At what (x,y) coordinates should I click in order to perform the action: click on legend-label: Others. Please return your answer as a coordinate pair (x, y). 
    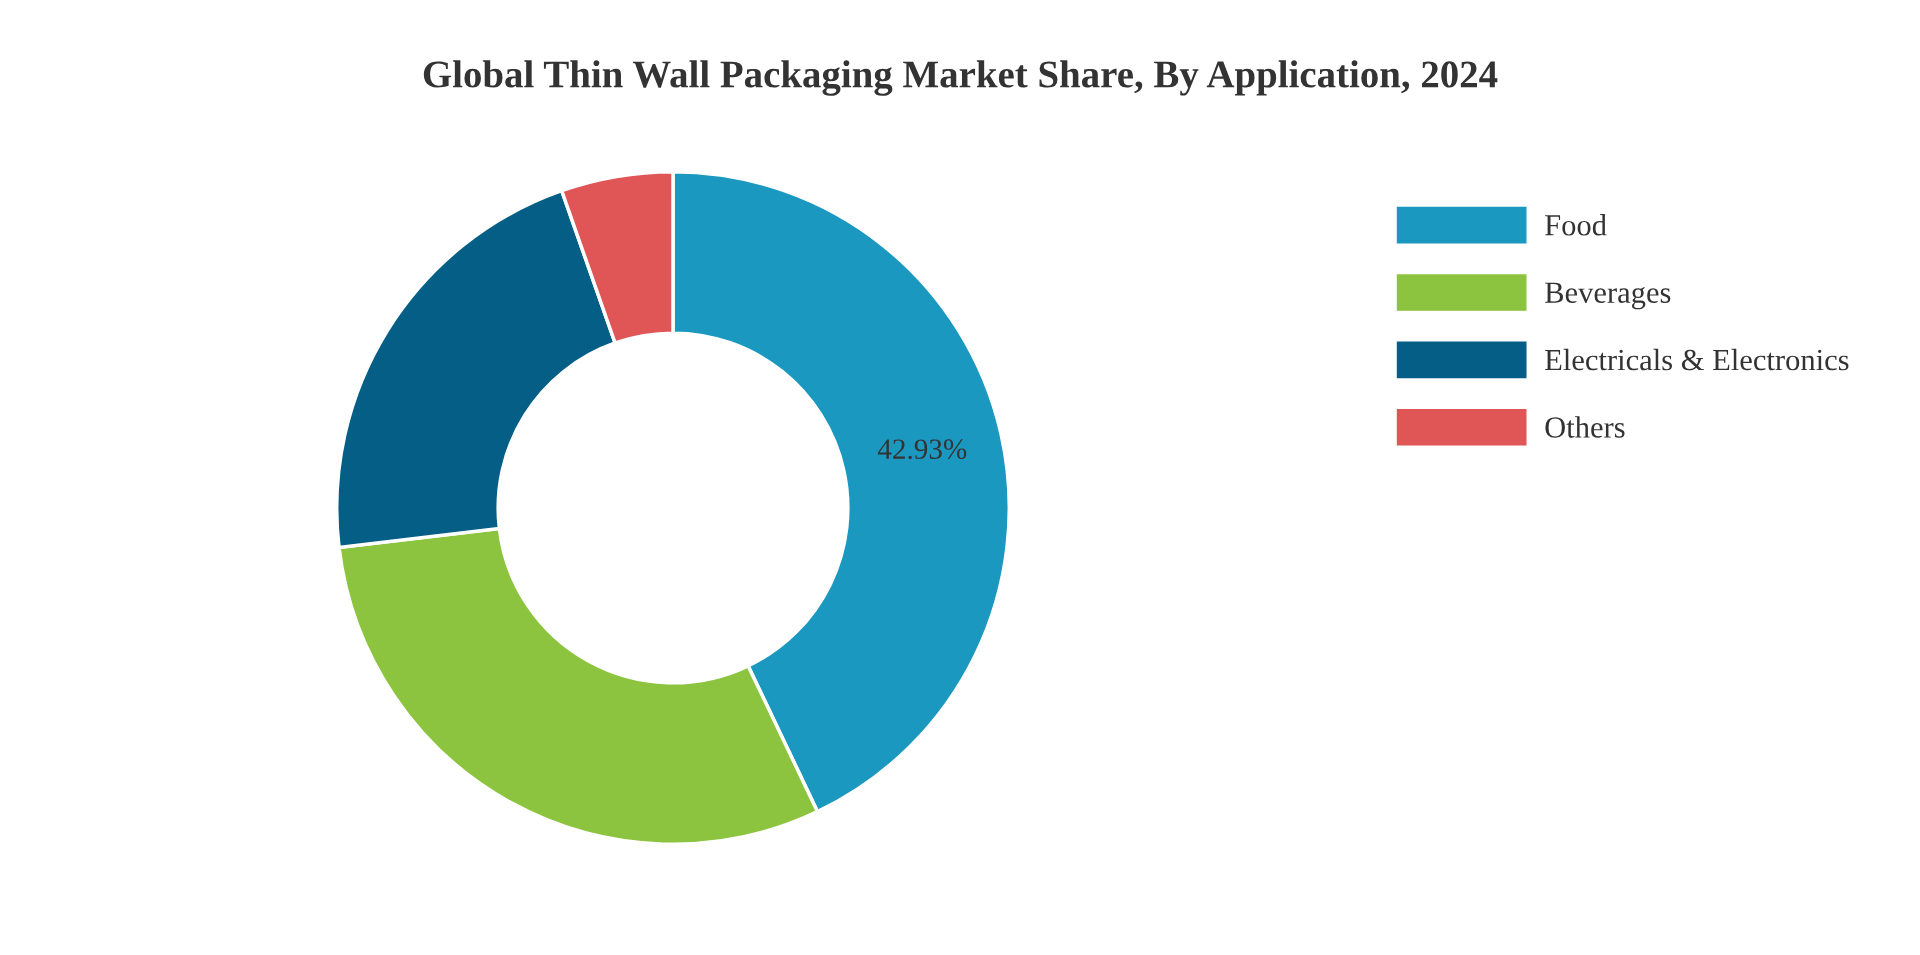
    Looking at the image, I should click on (1585, 427).